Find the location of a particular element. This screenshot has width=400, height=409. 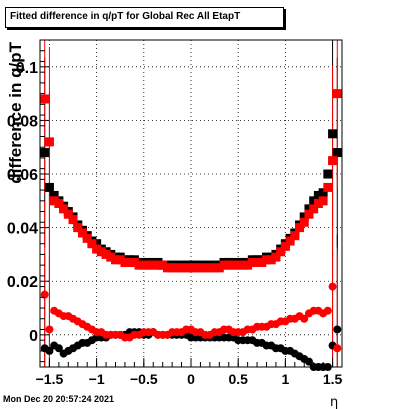

x-tick-label: 0.5 is located at coordinates (238, 379).